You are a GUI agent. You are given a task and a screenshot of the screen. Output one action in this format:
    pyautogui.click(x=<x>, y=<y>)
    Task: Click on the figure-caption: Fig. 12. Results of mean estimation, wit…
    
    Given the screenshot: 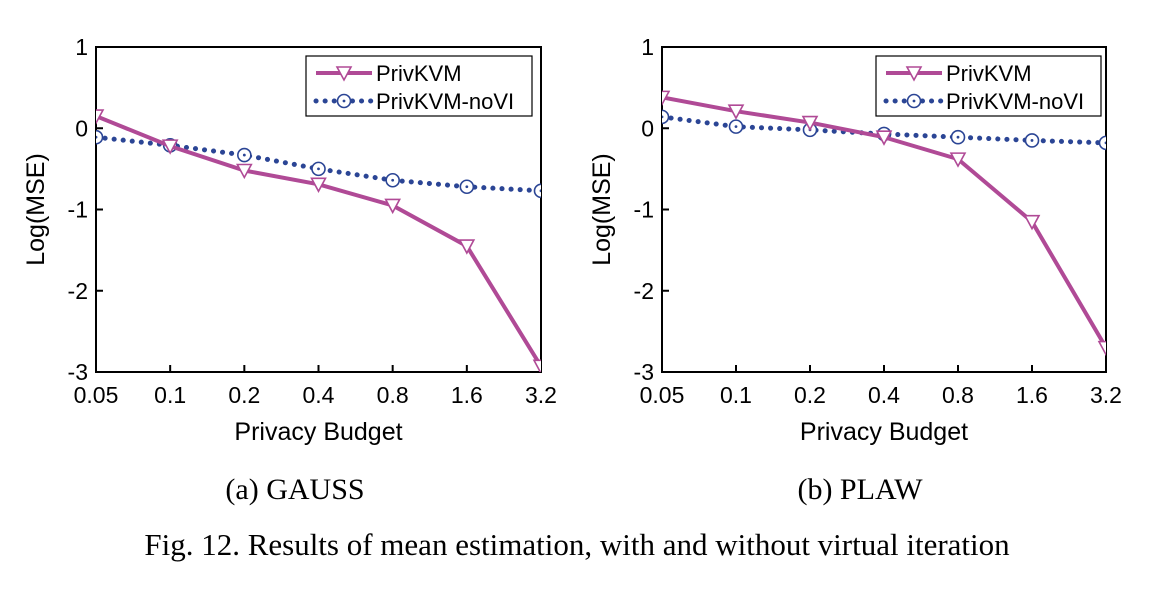 What is the action you would take?
    pyautogui.click(x=577, y=544)
    